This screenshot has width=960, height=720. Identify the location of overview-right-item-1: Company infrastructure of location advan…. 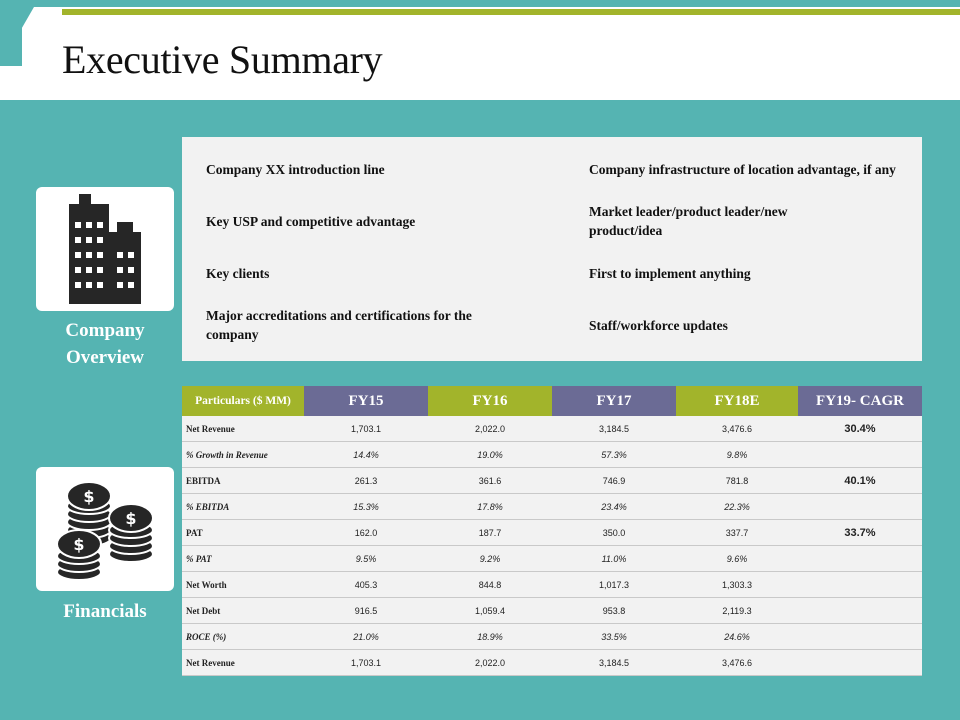
(742, 169).